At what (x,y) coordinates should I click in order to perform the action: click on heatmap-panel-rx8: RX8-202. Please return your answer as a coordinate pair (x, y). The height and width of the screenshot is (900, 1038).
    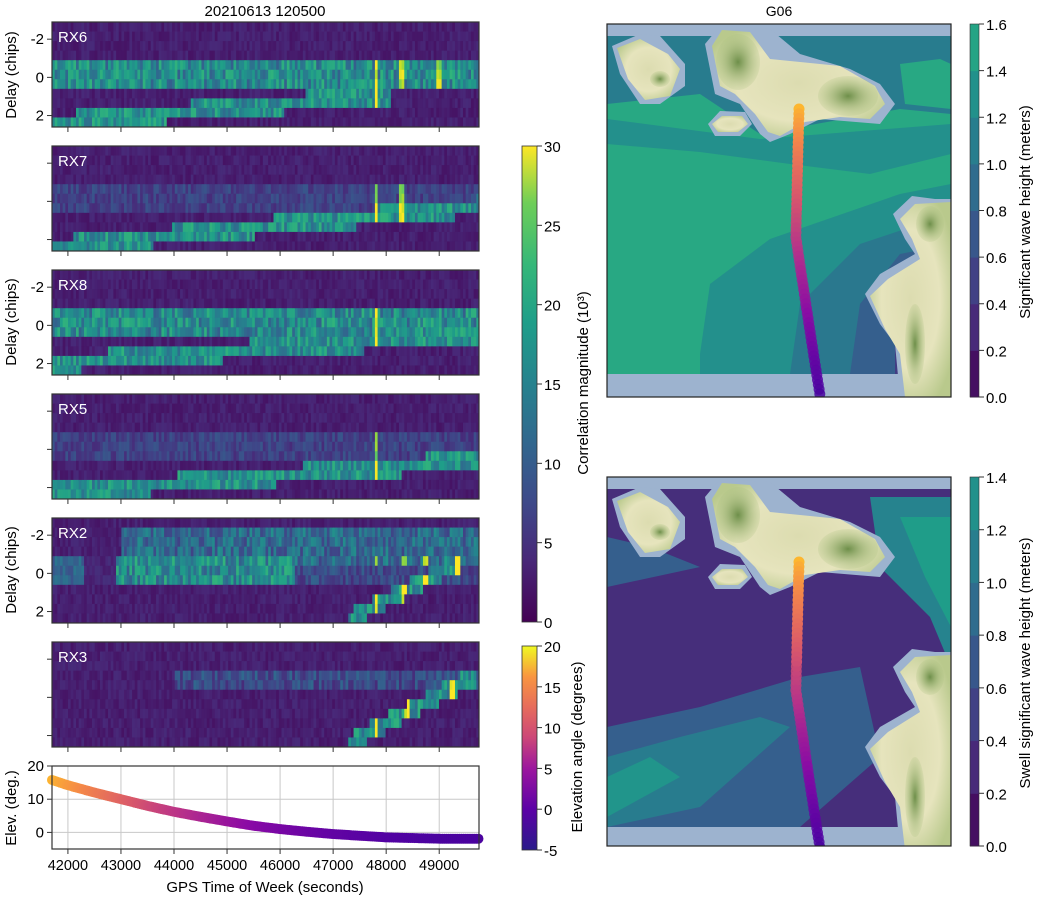
    Looking at the image, I should click on (255, 324).